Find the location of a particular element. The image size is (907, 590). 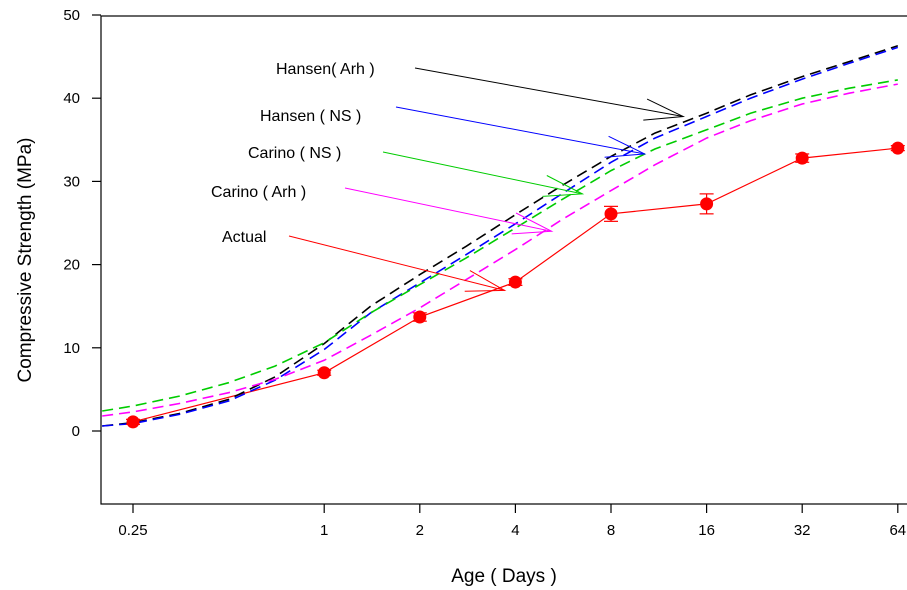

y-axis-ticks: 0 10 20 30 40 50 is located at coordinates (82, 223).